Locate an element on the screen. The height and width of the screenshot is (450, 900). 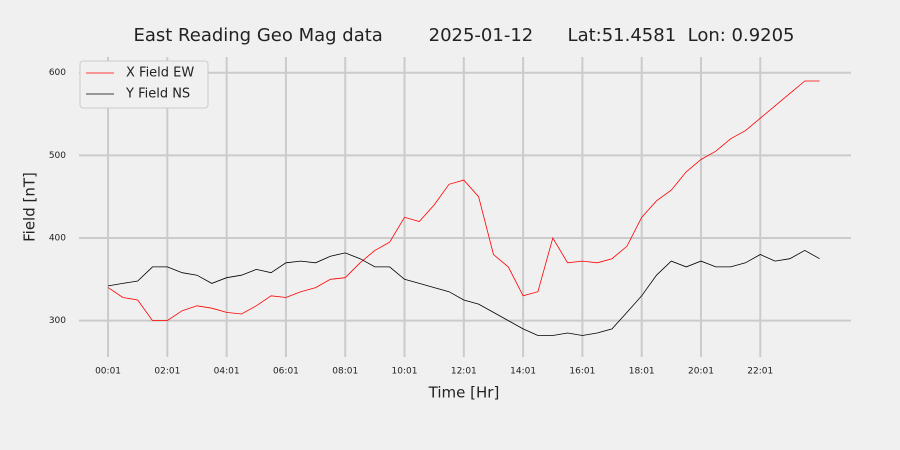
x-tick-label: 00:01 is located at coordinates (108, 372).